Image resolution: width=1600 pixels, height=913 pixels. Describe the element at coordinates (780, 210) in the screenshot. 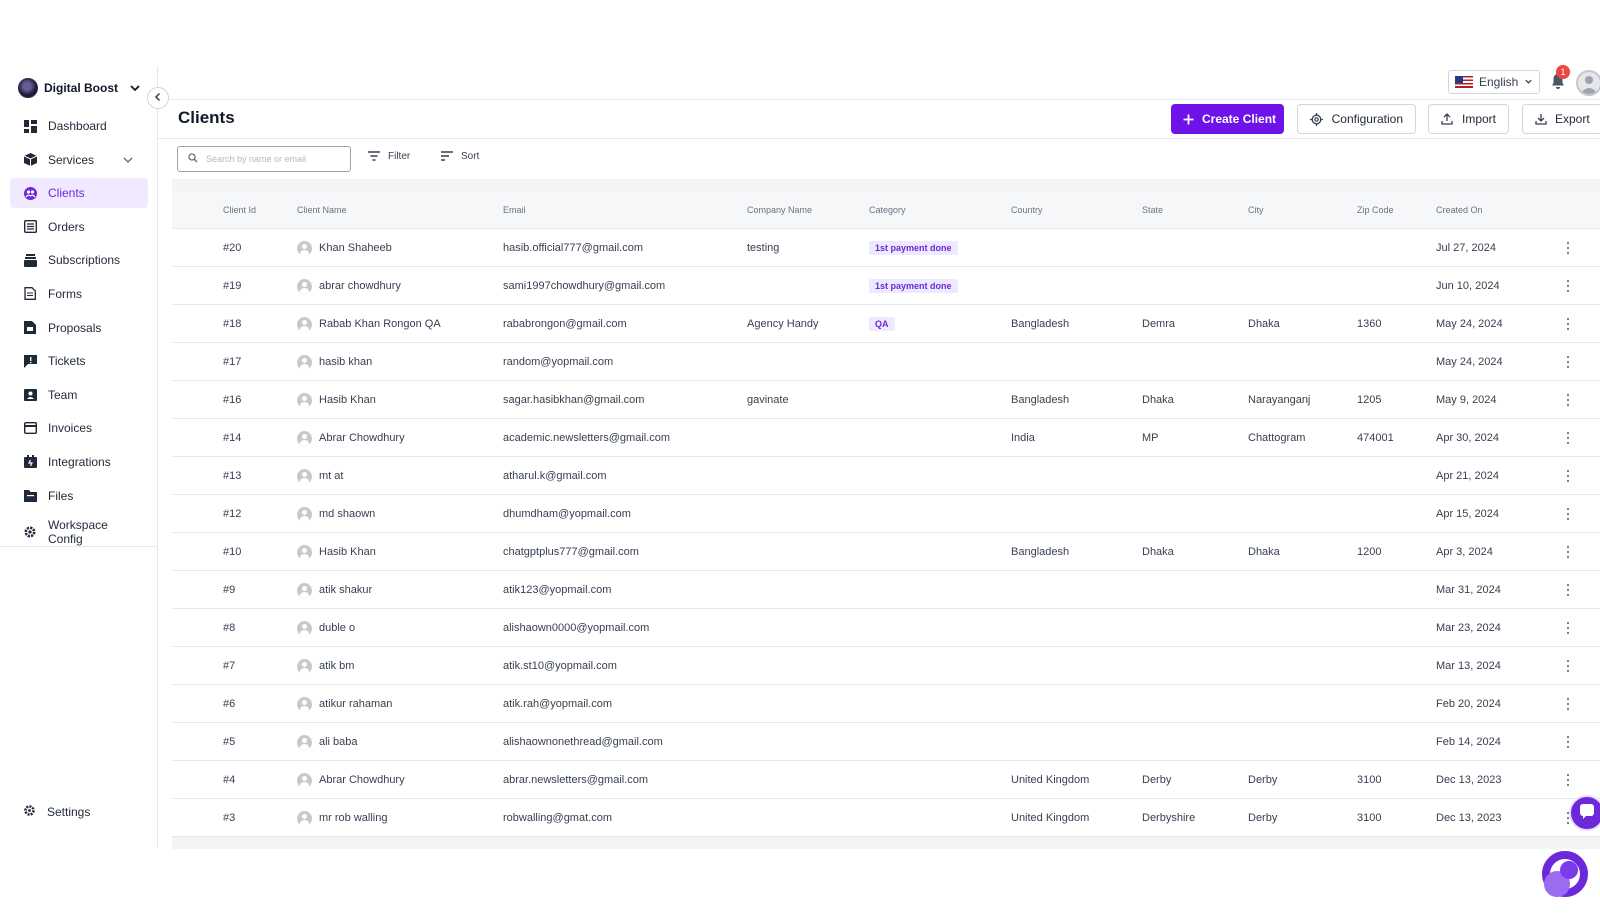

I see `column-header-company-name: Company Name` at that location.